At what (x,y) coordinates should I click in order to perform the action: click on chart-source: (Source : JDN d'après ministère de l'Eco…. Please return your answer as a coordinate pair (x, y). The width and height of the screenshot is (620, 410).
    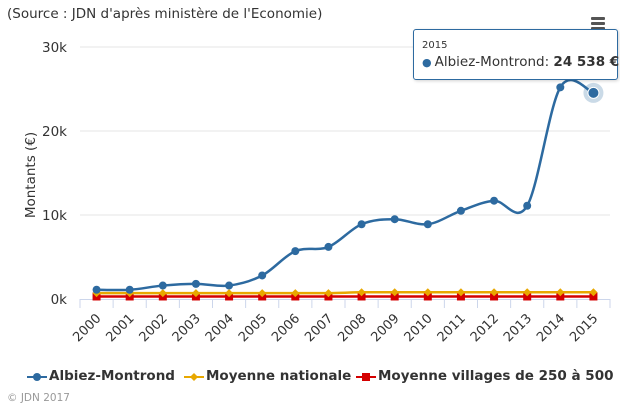
    Looking at the image, I should click on (165, 14).